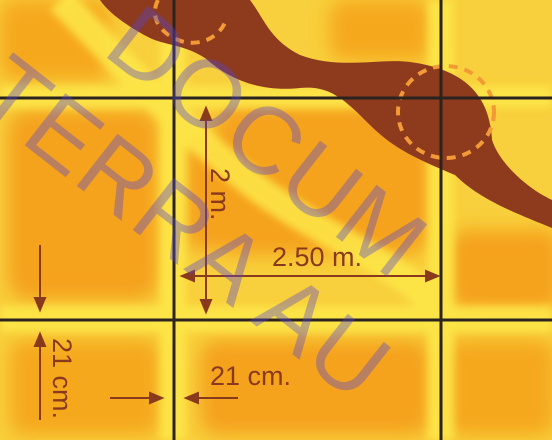  Describe the element at coordinates (251, 376) in the screenshot. I see `dimension-label-gap-horizontal: 21 cm.` at that location.